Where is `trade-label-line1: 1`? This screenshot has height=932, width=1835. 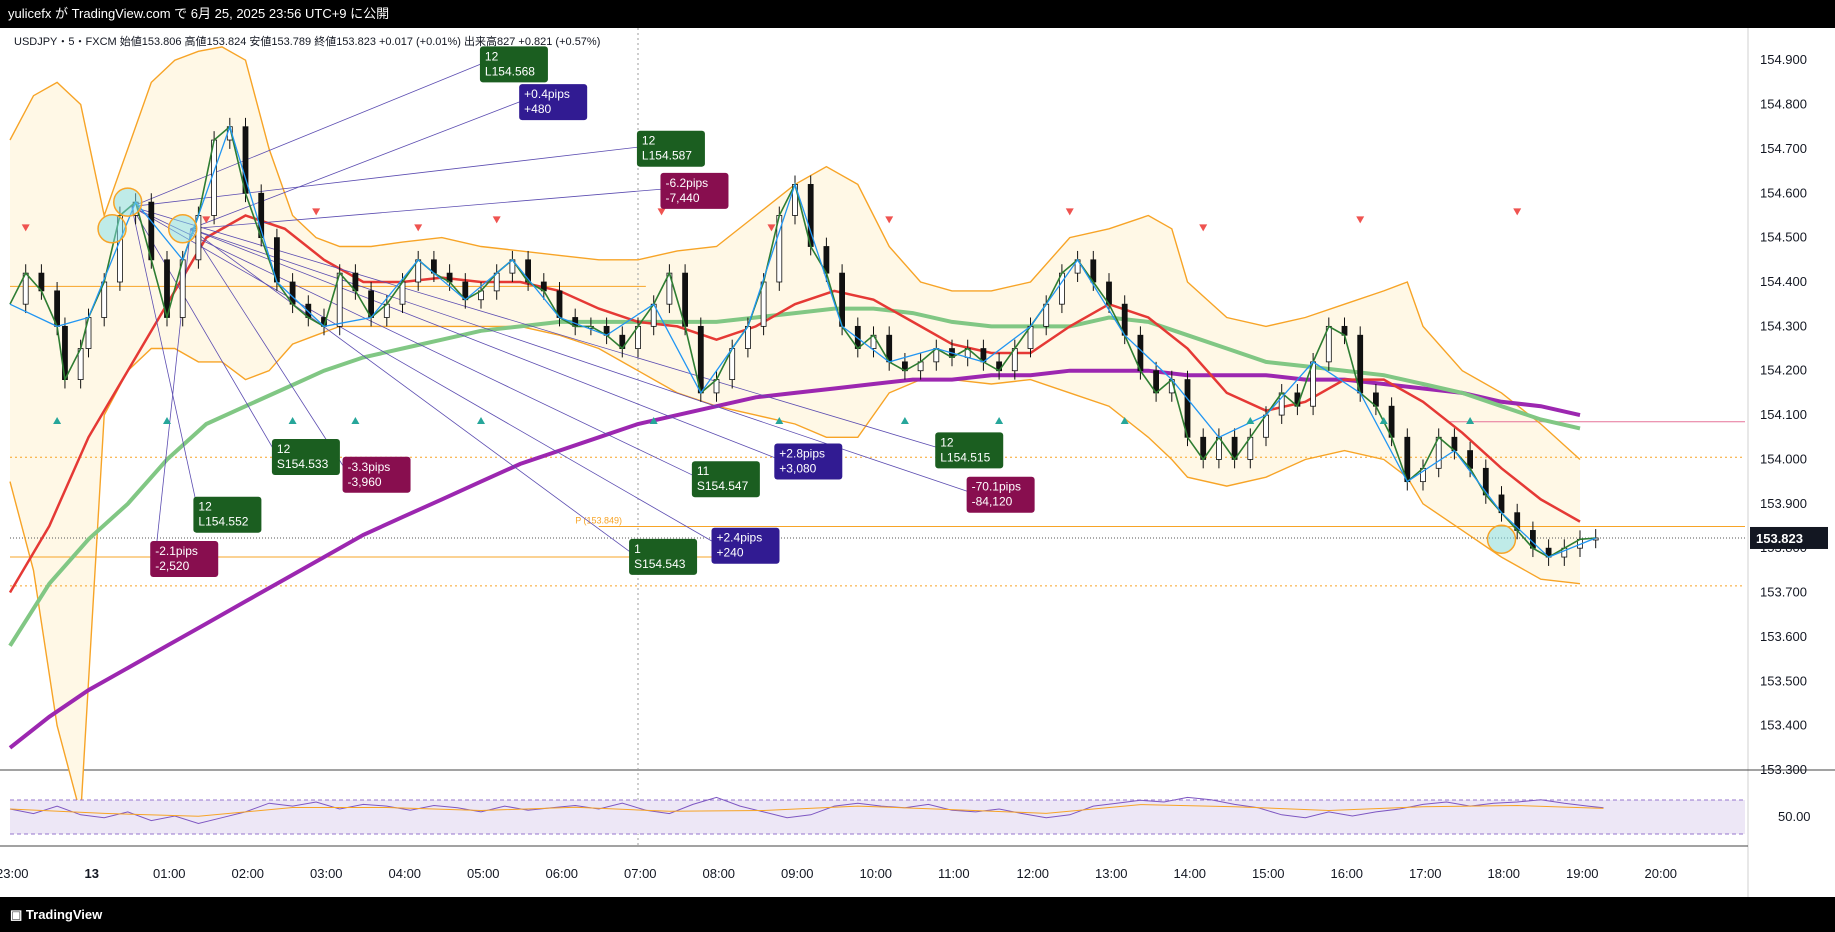
trade-label-line1: 1 is located at coordinates (637, 549).